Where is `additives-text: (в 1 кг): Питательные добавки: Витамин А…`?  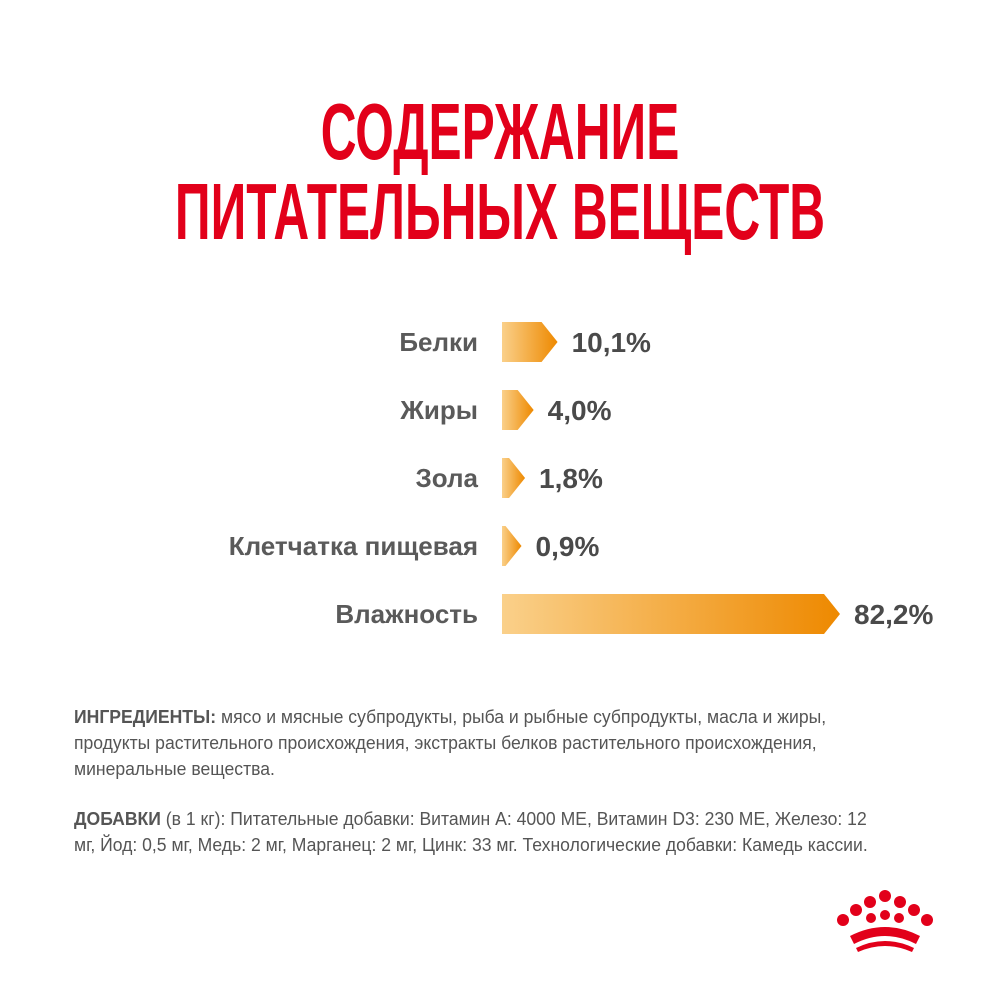 additives-text: (в 1 кг): Питательные добавки: Витамин А… is located at coordinates (471, 831).